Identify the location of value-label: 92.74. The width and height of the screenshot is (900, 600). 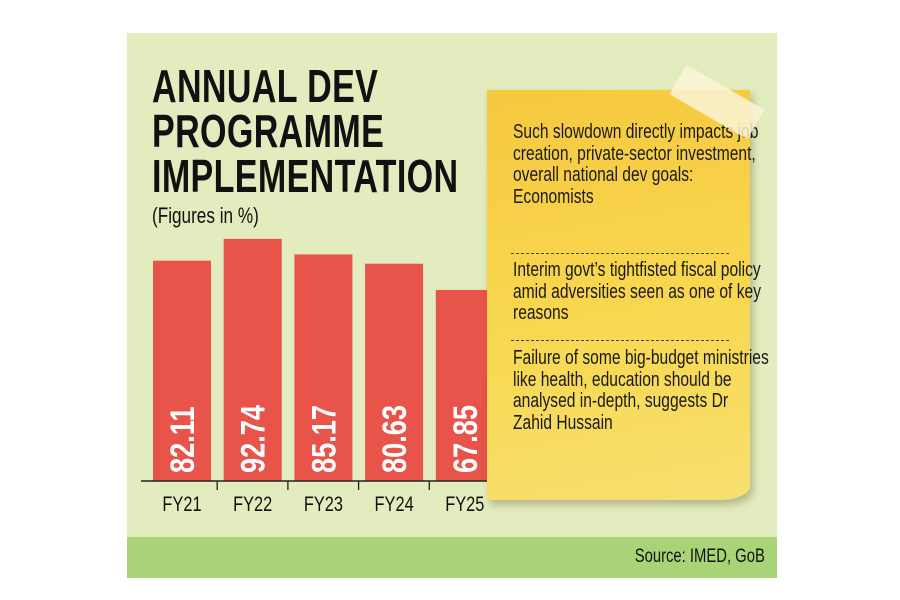
(253, 439).